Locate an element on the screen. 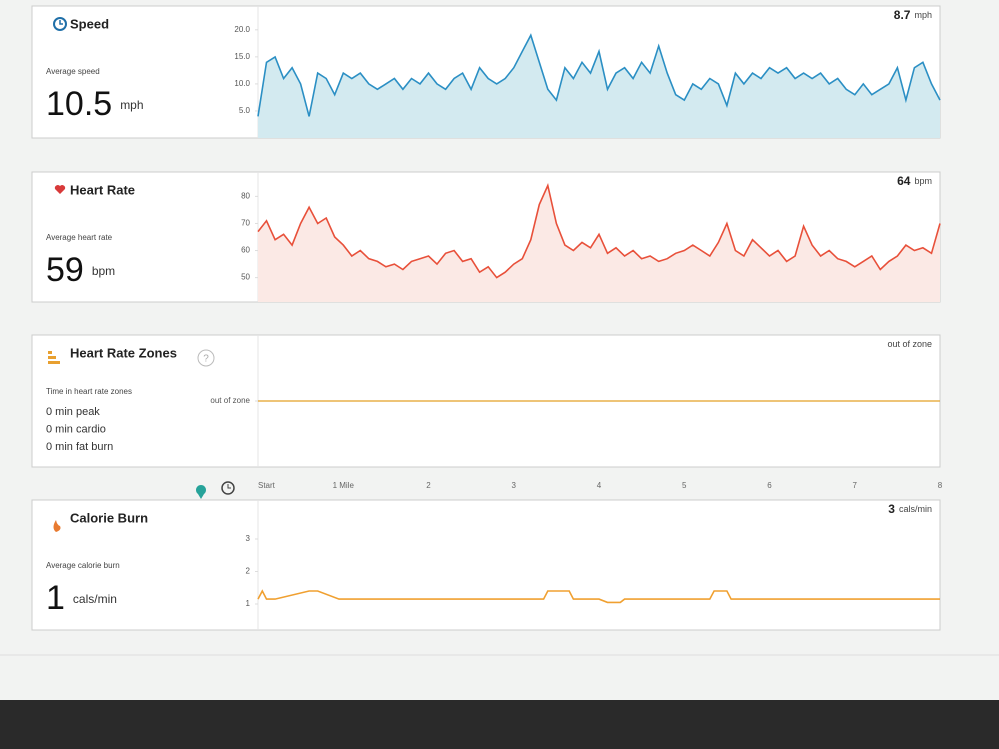 The image size is (999, 749). y-tick-label: 80 is located at coordinates (245, 195).